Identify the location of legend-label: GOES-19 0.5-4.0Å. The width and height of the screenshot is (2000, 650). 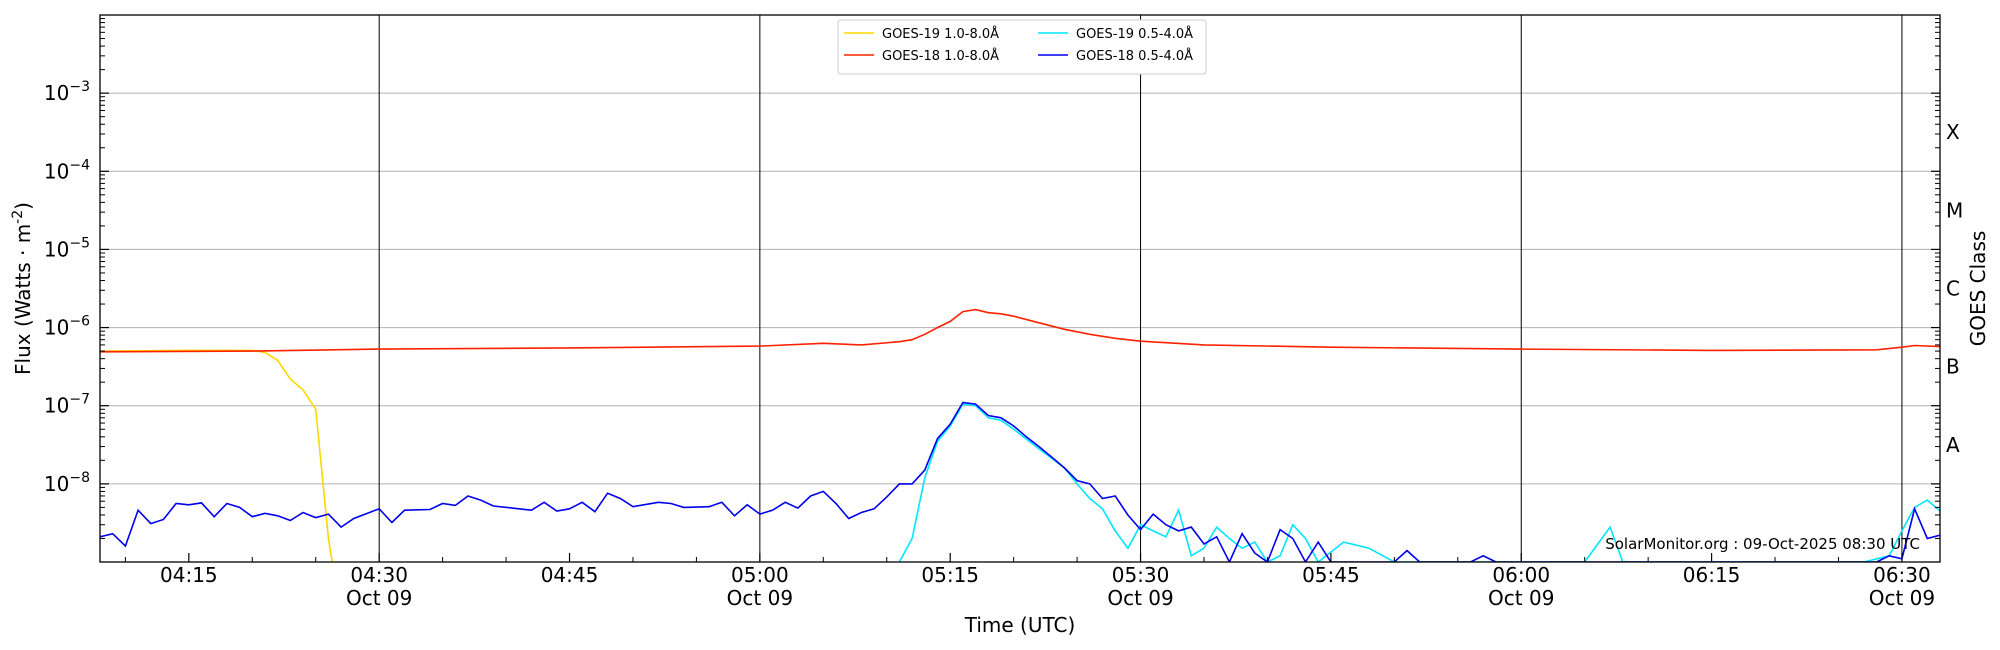
(1134, 34).